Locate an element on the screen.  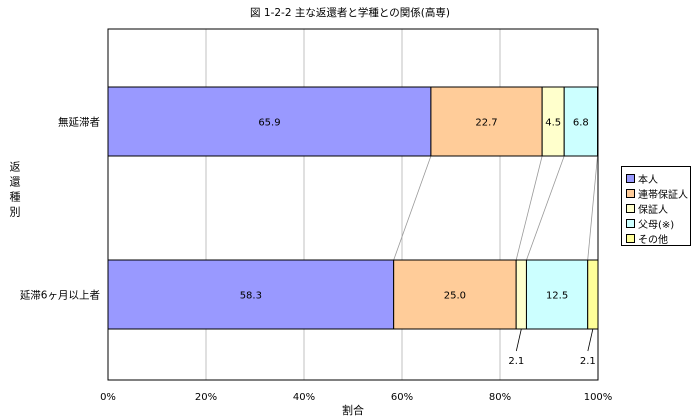
legend-item: 連帯保証人 is located at coordinates (658, 193).